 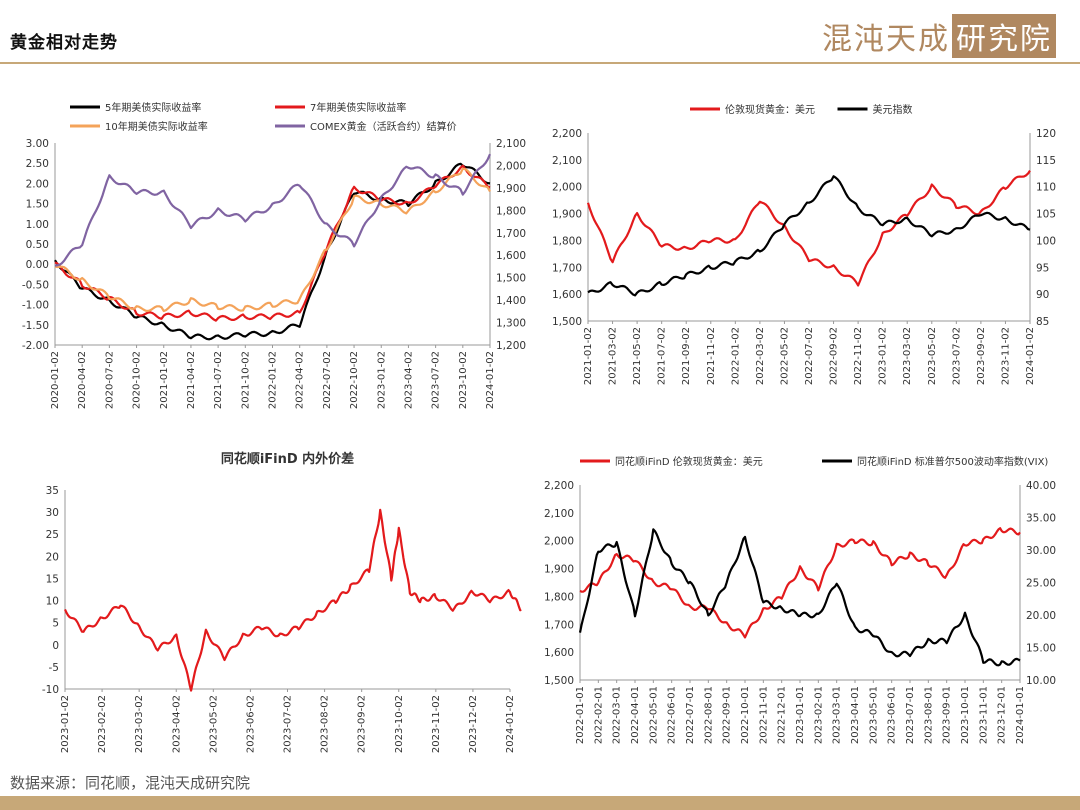 What do you see at coordinates (1046, 188) in the screenshot?
I see `y-right-tick-label: 110` at bounding box center [1046, 188].